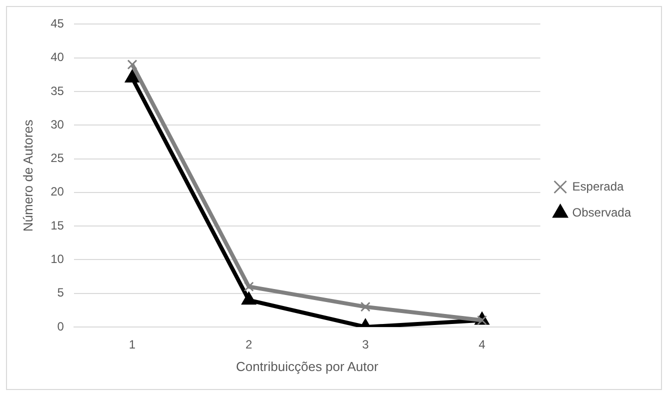 The image size is (670, 398). I want to click on x-tick-label: 2, so click(248, 345).